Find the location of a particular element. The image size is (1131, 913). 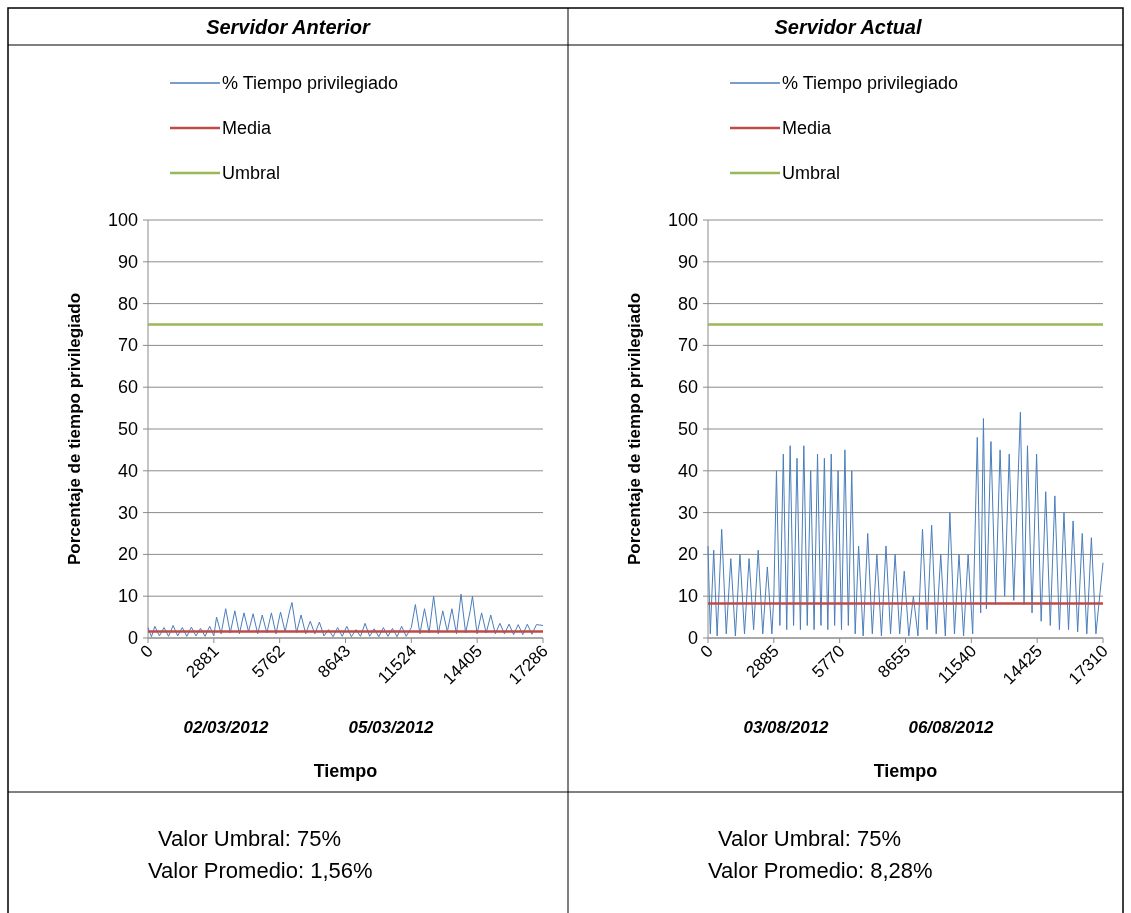

chart-title: Servidor Actual is located at coordinates (848, 27).